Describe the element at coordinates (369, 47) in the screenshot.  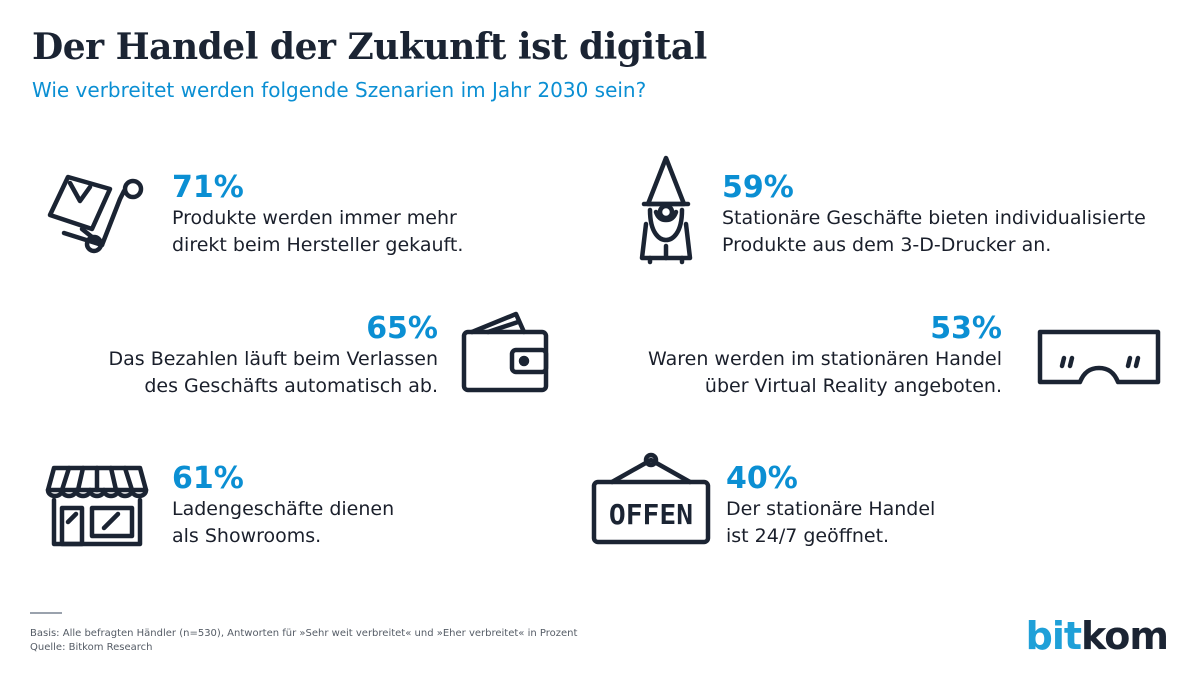
I see `page-title: Der Handel der Zukunft ist digital` at that location.